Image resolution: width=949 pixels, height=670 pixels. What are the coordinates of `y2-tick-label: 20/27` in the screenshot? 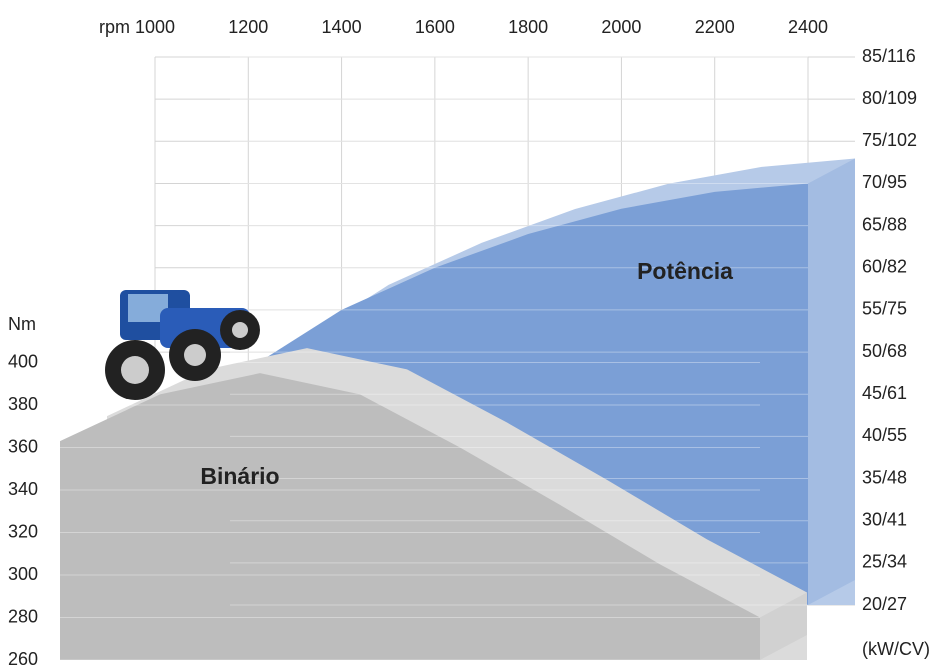 It's located at (884, 604).